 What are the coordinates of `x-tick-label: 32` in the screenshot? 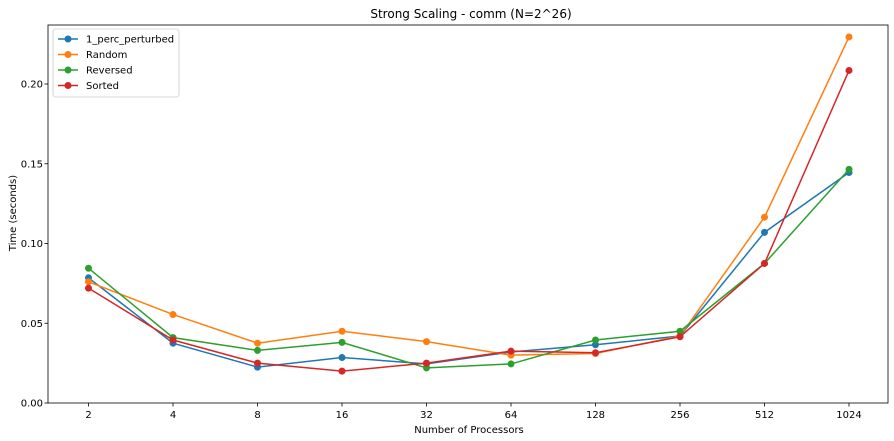 It's located at (426, 415).